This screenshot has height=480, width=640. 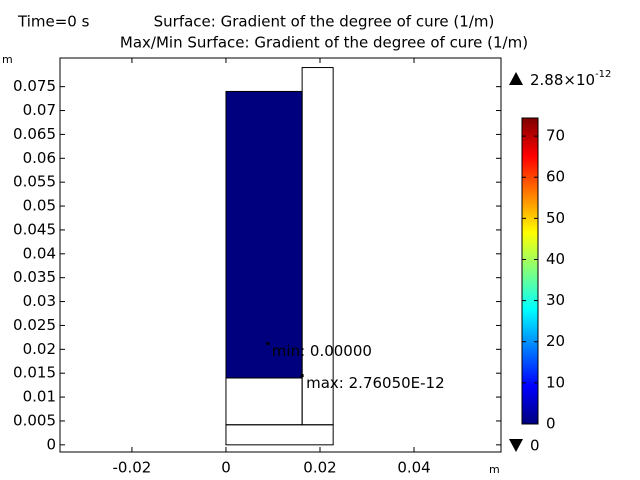 I want to click on colorbar-tick-label: 10, so click(x=555, y=382).